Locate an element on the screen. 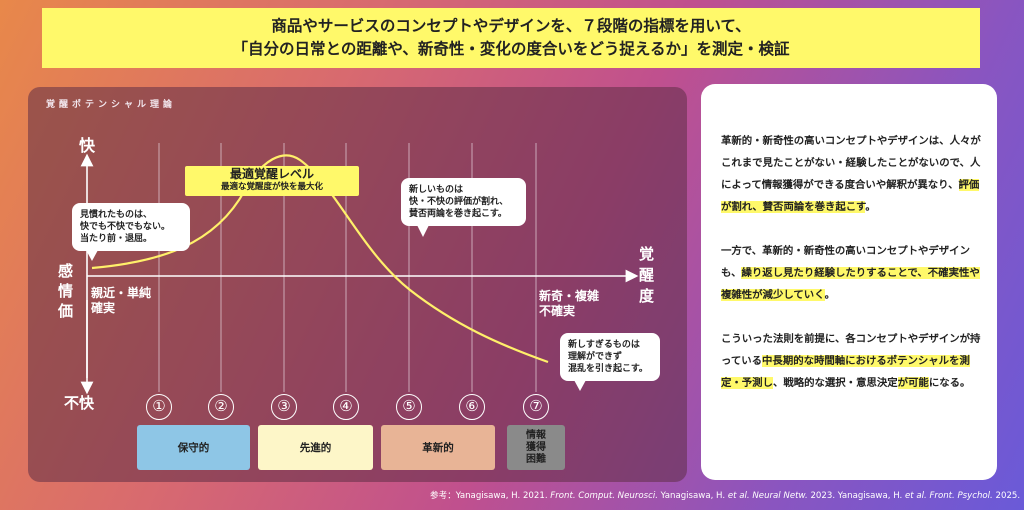 Image resolution: width=1024 pixels, height=510 pixels. bubble-line: 快・不快の評価が割れ、 is located at coordinates (459, 202).